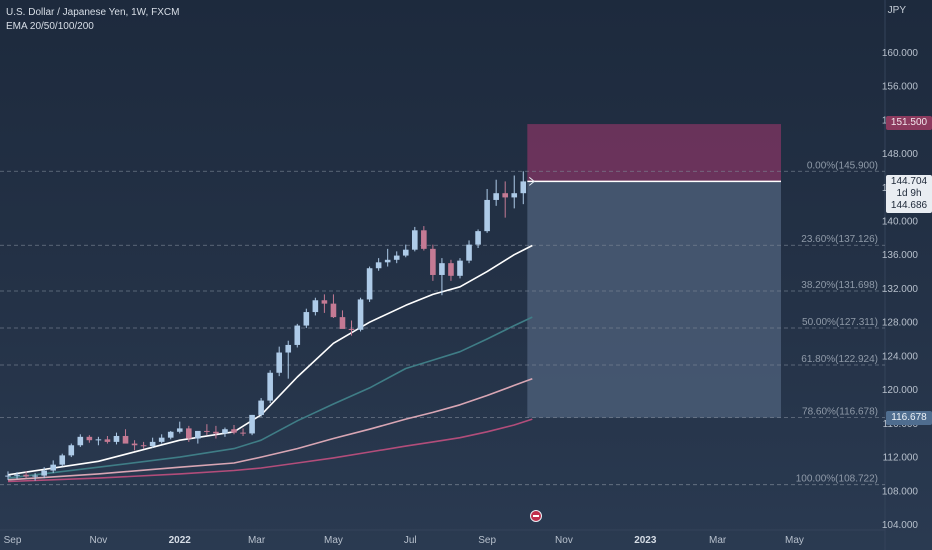 The height and width of the screenshot is (550, 932). I want to click on y-tick-label: 132.000, so click(900, 289).